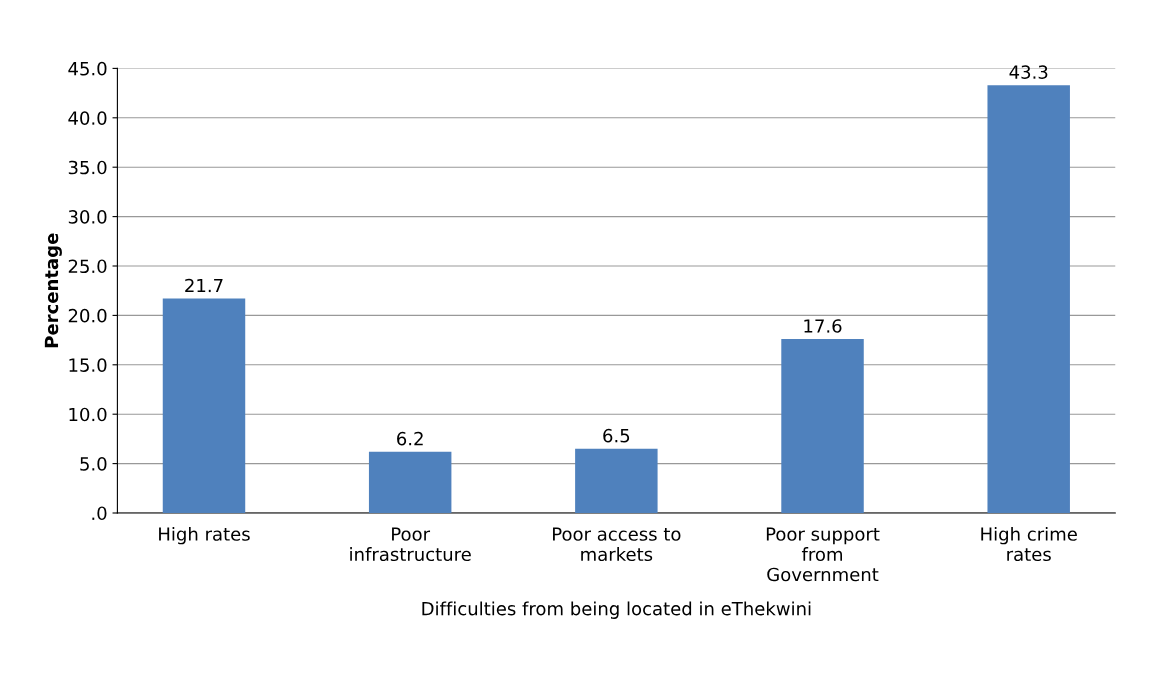  I want to click on y-tick-label: 30.0, so click(87, 217).